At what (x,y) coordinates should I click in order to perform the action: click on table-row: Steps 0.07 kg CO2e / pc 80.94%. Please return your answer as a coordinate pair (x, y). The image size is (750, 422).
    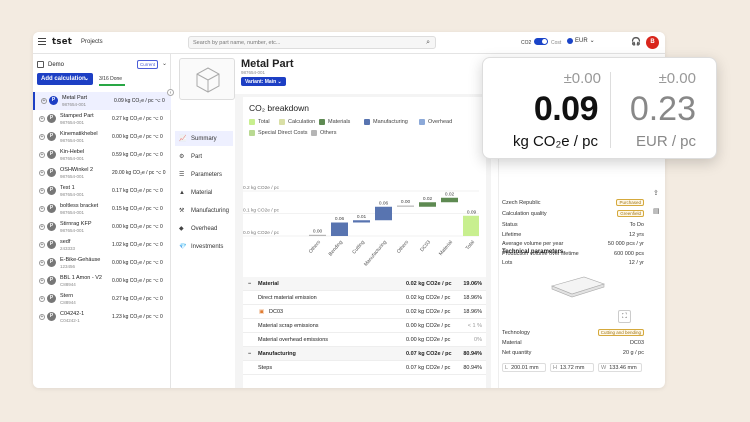
    Looking at the image, I should click on (364, 368).